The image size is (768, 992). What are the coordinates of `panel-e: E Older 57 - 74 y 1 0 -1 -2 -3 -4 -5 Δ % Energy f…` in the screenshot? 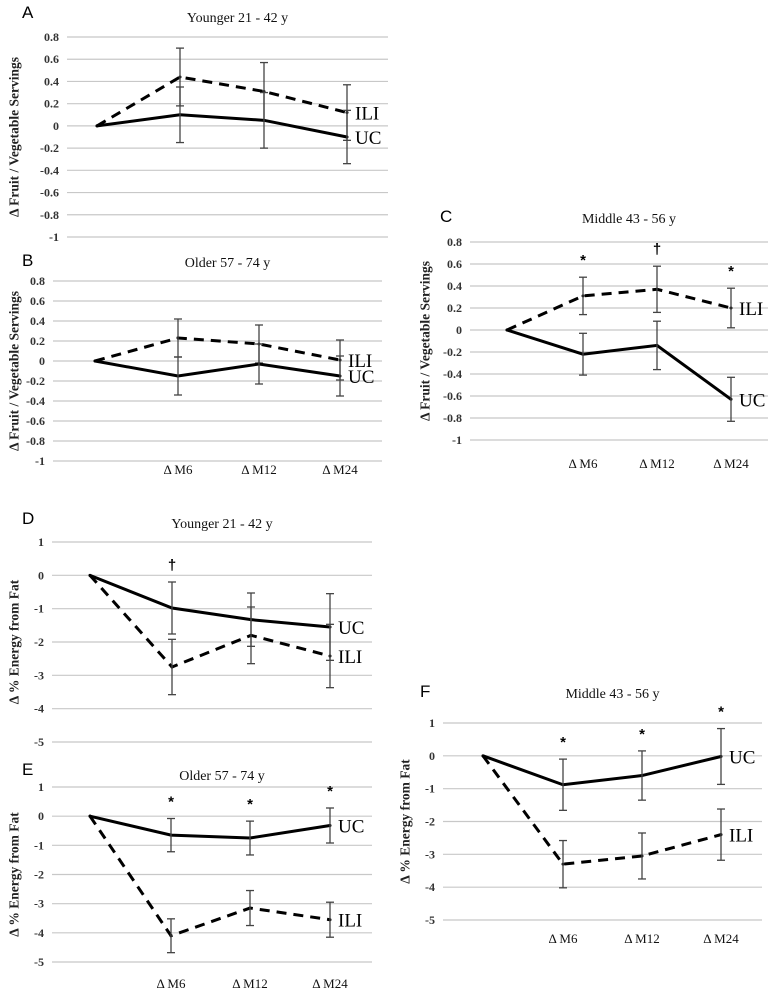 It's located at (189, 875).